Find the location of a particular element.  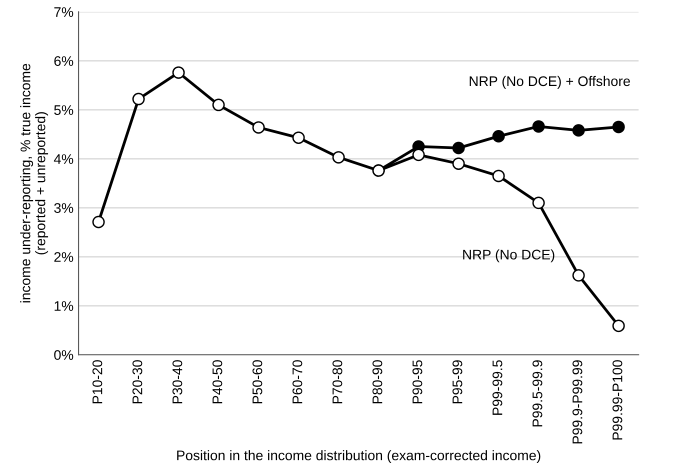

x-tick-label: P20-30 is located at coordinates (137, 382).